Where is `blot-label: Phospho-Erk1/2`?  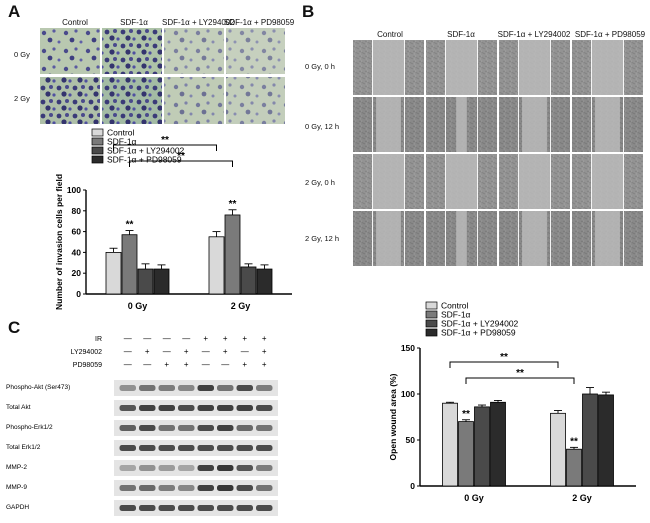
blot-label: Phospho-Erk1/2 is located at coordinates (29, 427).